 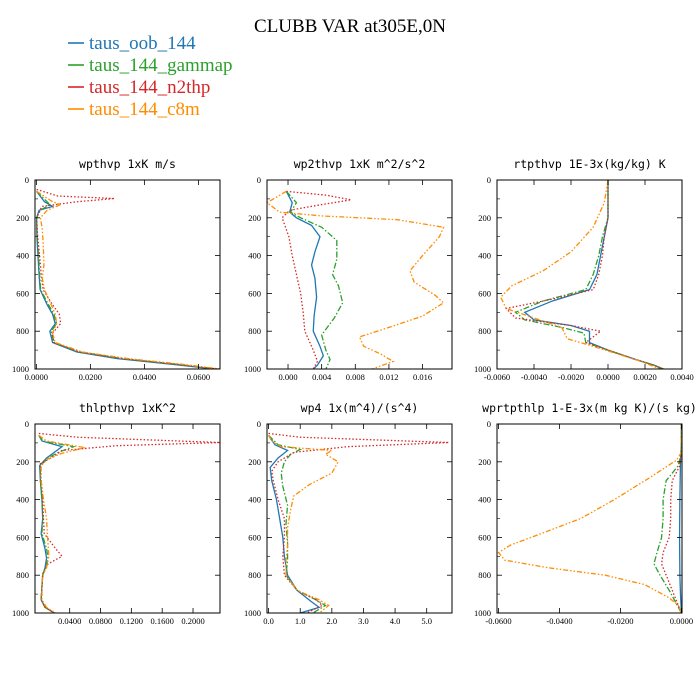 I want to click on x-tick-label: 0.016, so click(x=422, y=377).